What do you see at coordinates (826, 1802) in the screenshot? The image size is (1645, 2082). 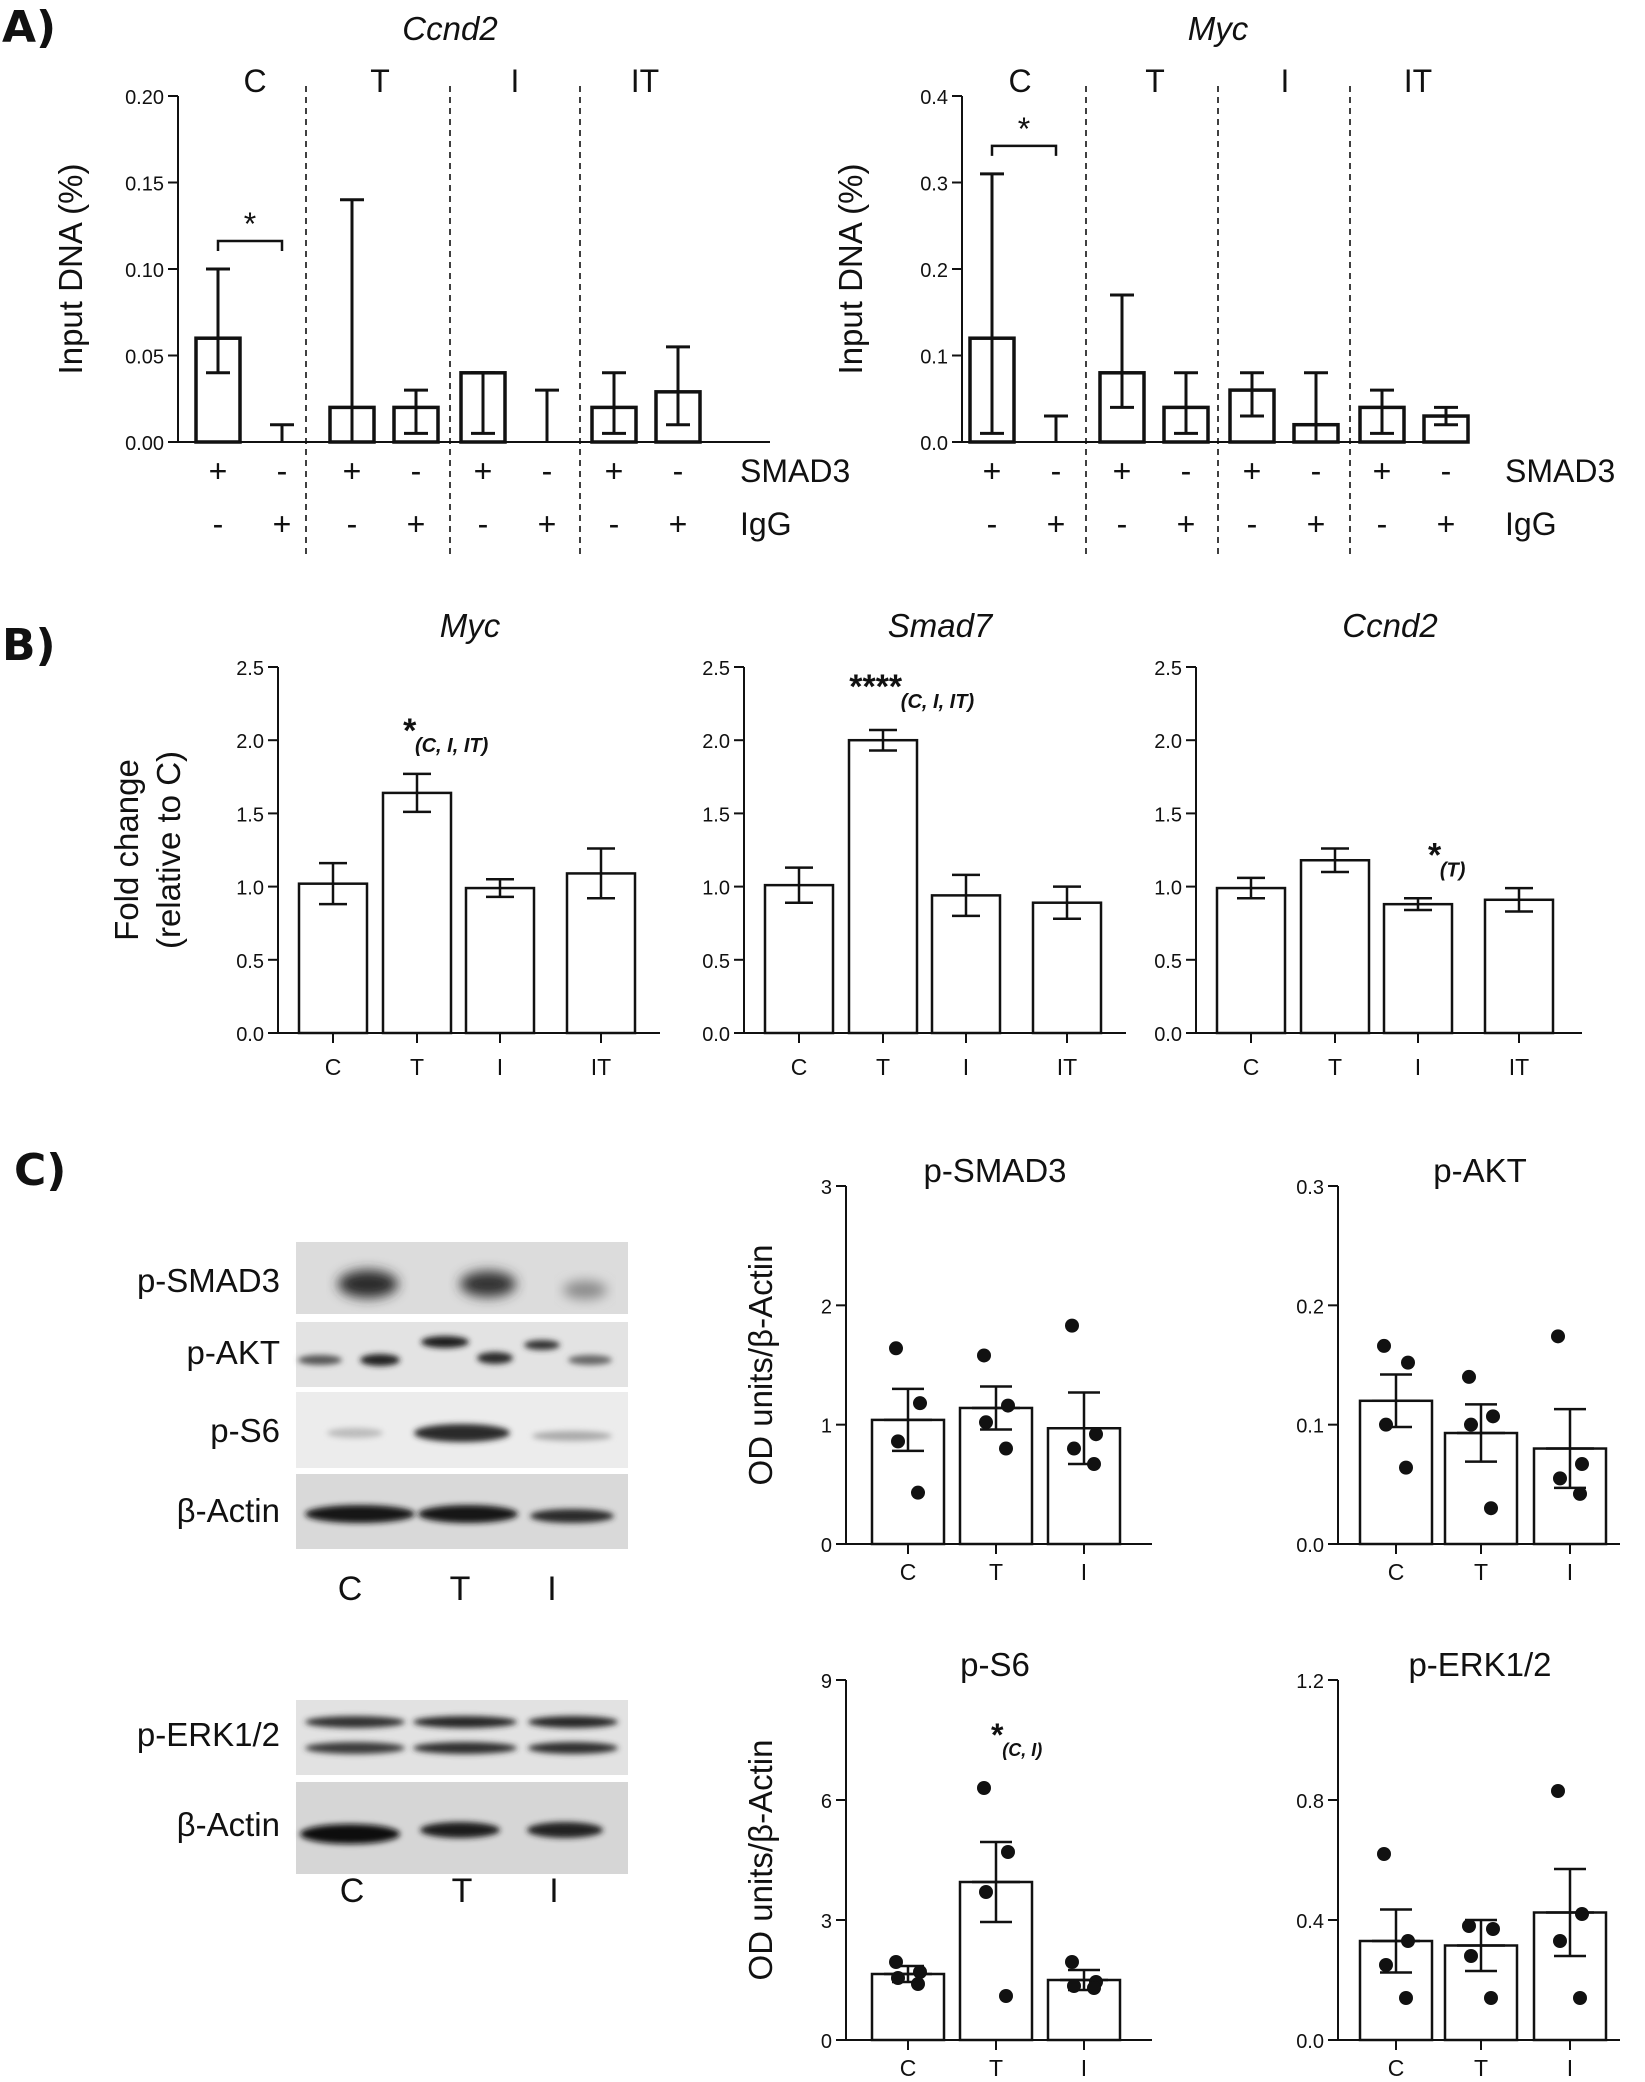 I see `y-tick-label: 6` at bounding box center [826, 1802].